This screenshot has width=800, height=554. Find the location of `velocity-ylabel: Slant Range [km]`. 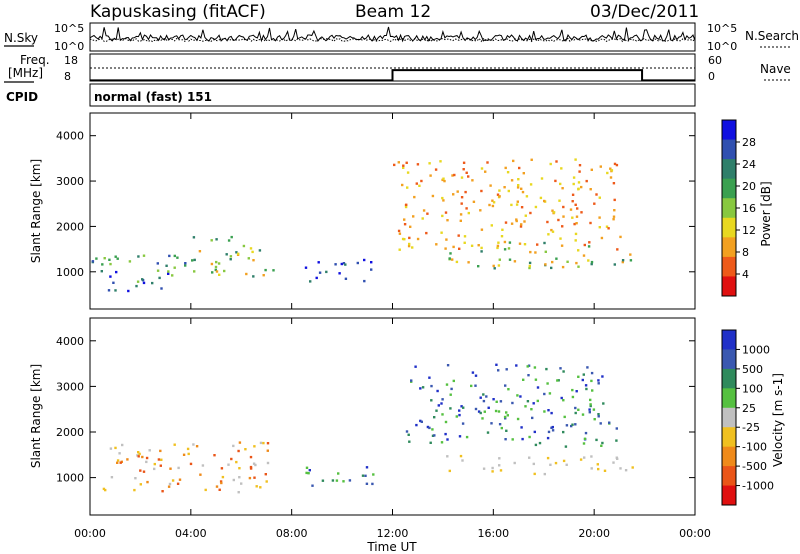

velocity-ylabel: Slant Range [km] is located at coordinates (36, 416).